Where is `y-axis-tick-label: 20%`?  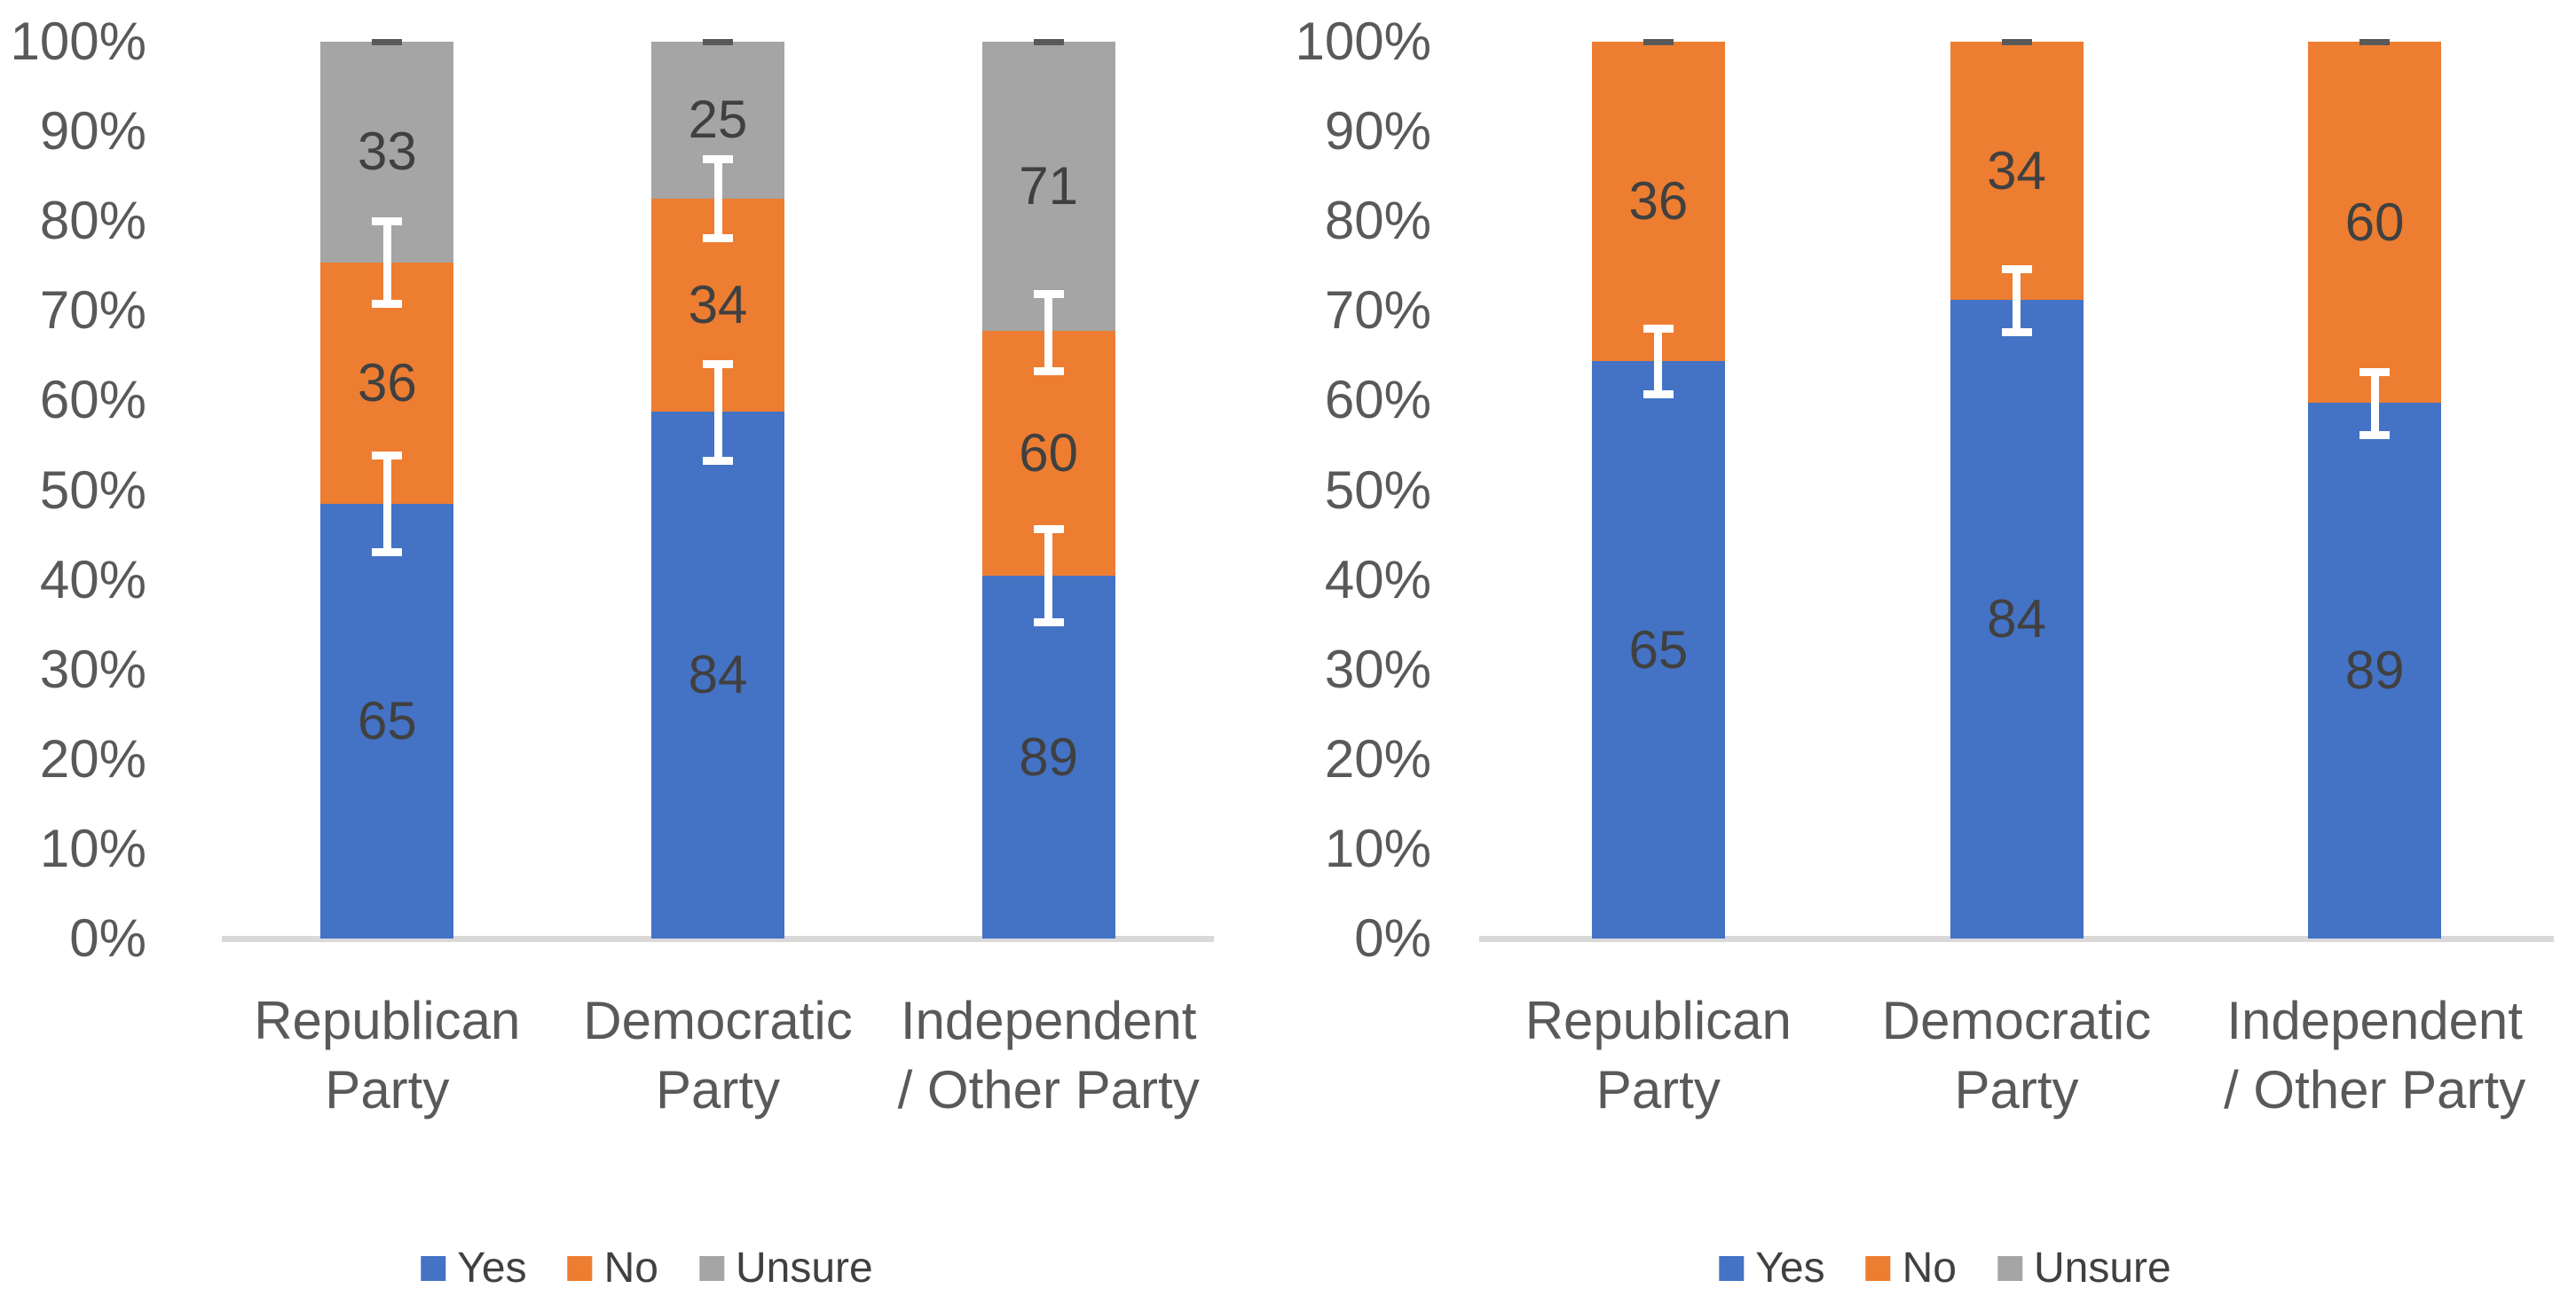 y-axis-tick-label: 20% is located at coordinates (92, 758).